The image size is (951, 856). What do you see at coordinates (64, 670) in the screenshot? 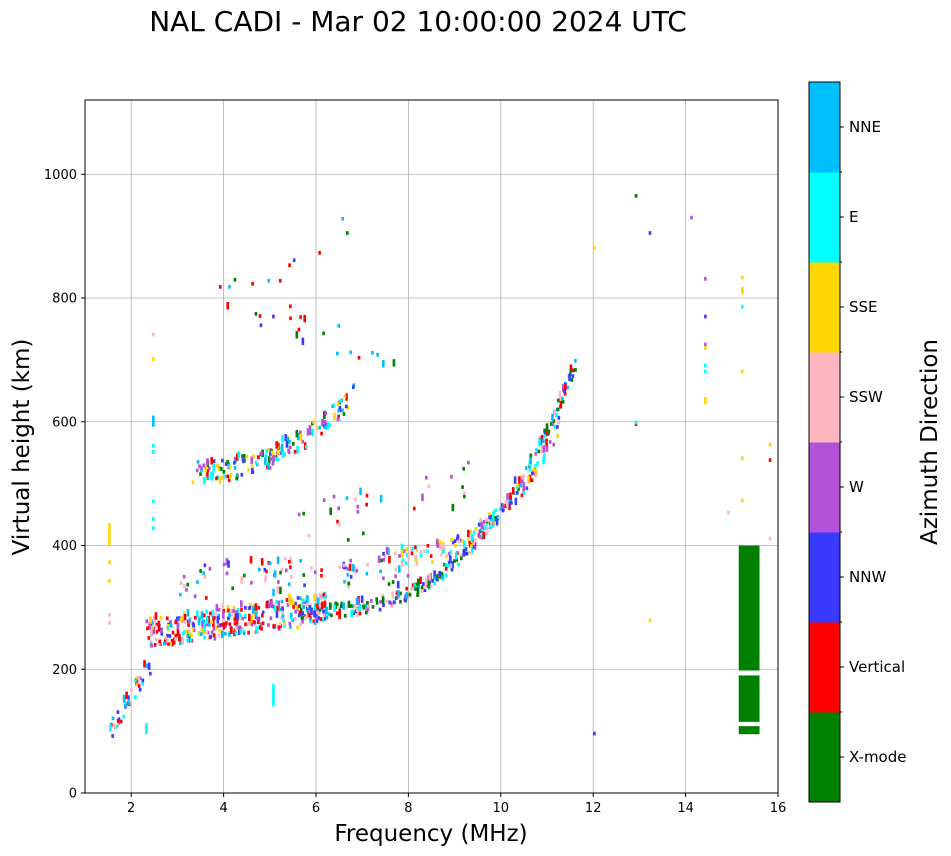
I see `y-tick-label: 200` at bounding box center [64, 670].